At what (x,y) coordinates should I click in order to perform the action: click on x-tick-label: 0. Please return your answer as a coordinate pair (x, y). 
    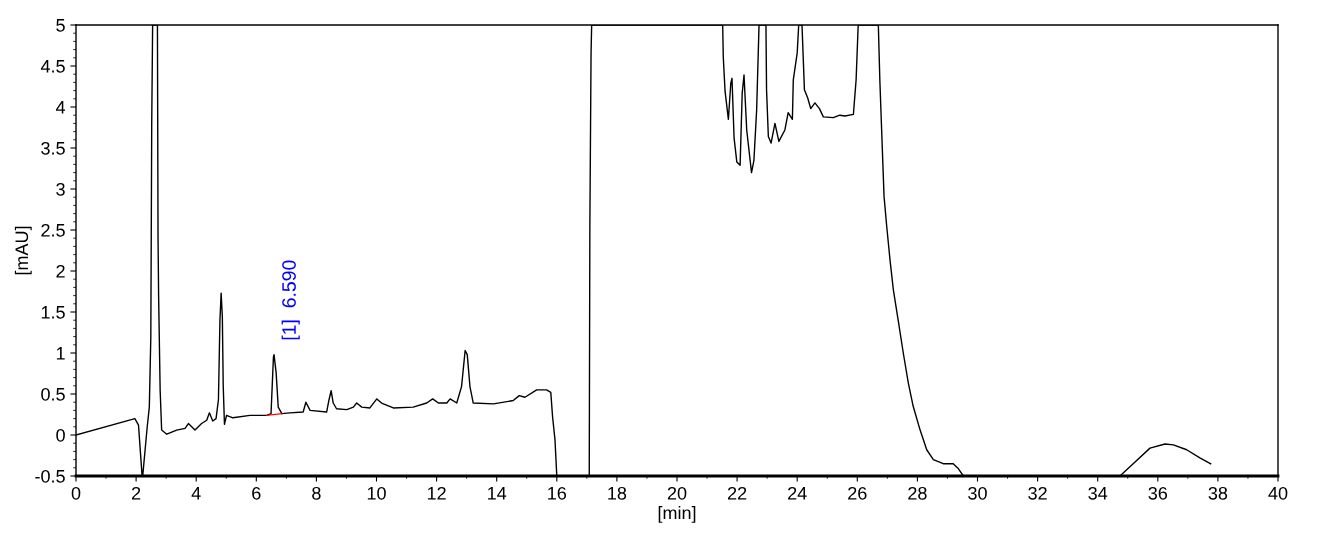
    Looking at the image, I should click on (76, 493).